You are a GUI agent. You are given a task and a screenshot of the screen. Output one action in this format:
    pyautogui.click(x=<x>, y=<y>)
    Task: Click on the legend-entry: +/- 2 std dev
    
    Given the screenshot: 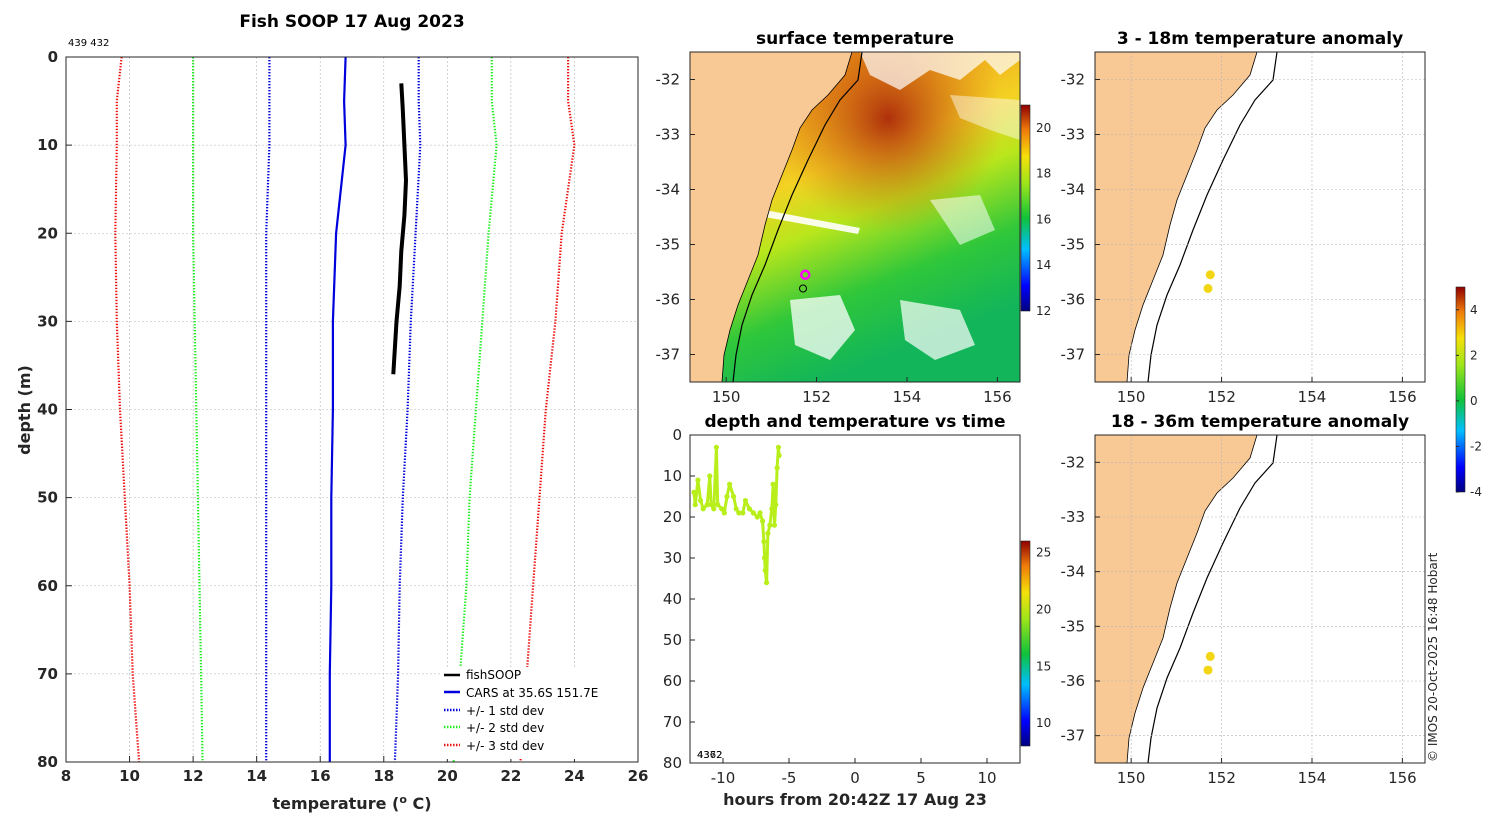 What is the action you would take?
    pyautogui.click(x=505, y=728)
    